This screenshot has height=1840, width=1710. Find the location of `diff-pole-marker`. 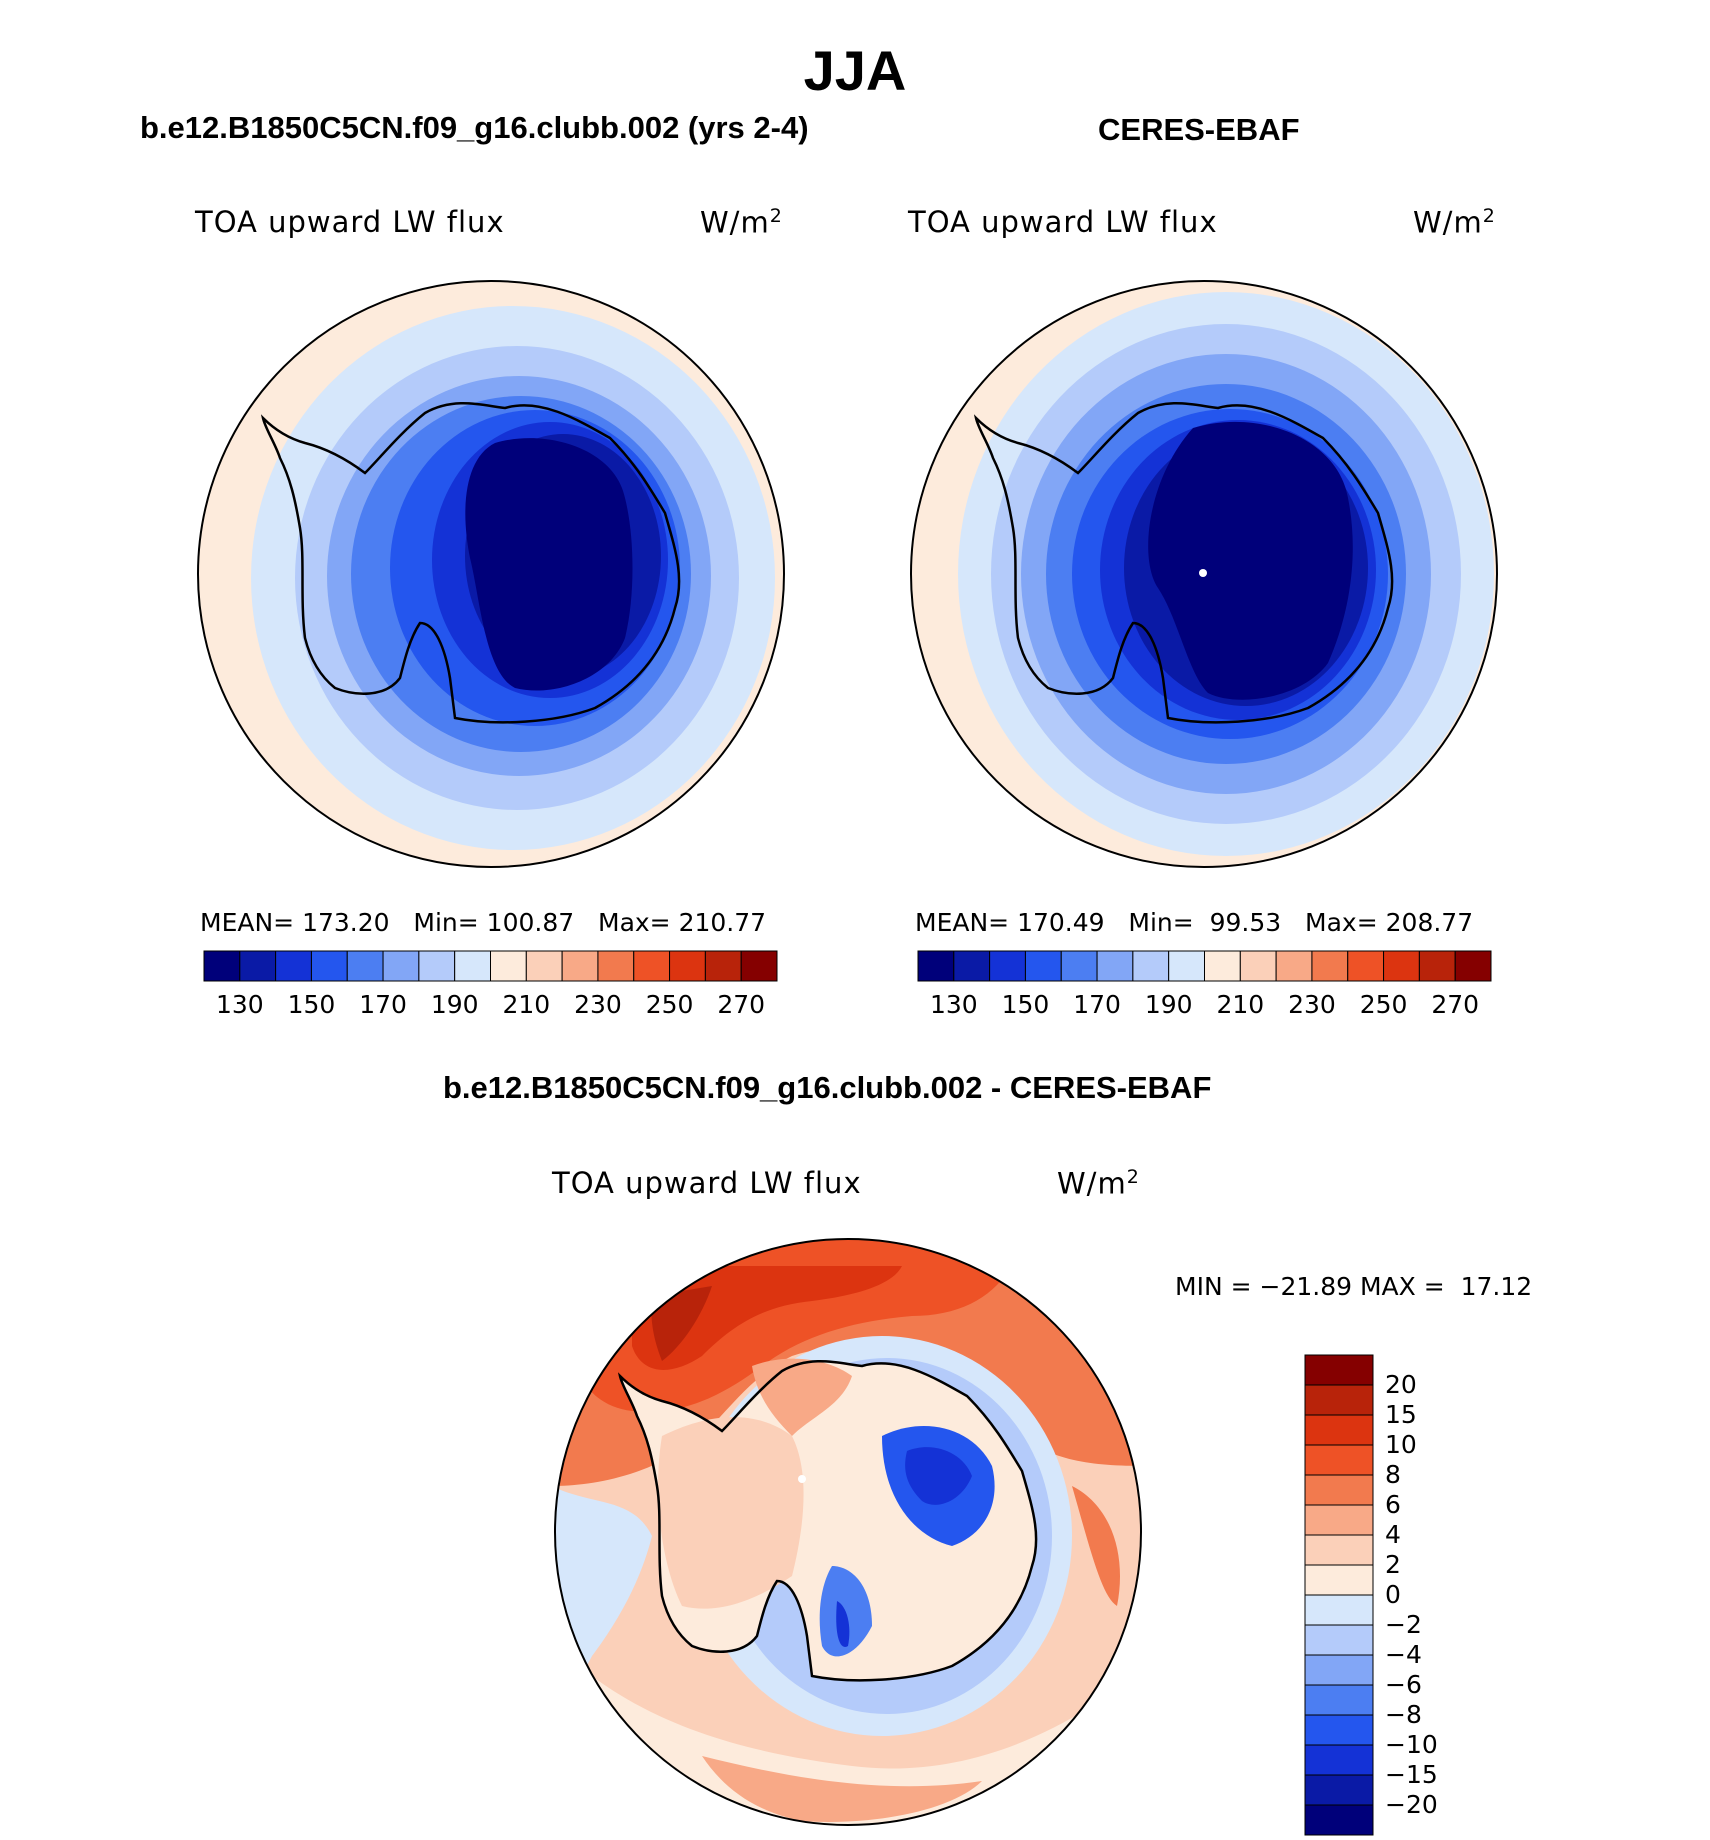

diff-pole-marker is located at coordinates (802, 1479).